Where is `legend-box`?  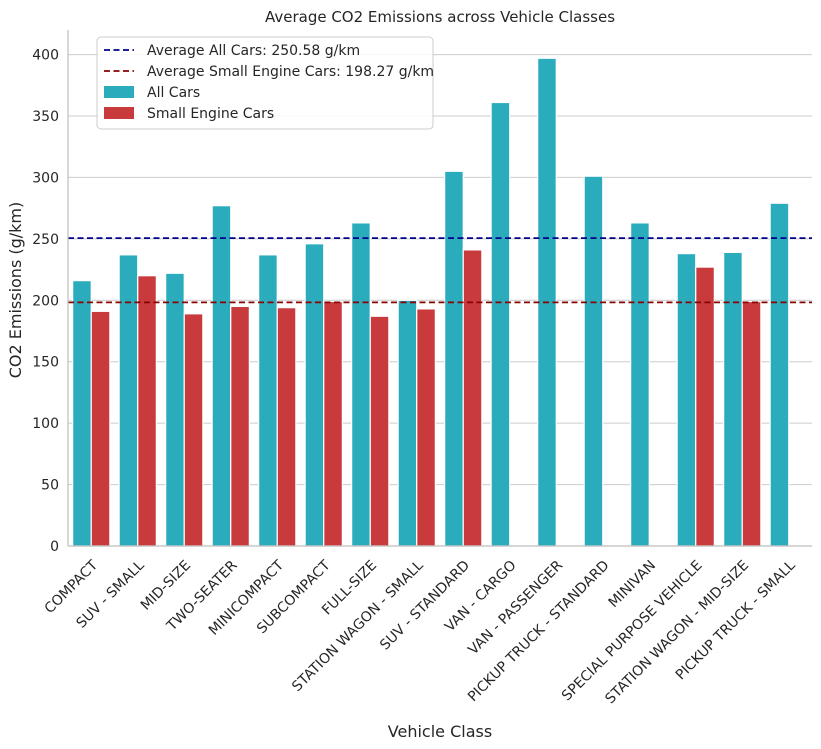 legend-box is located at coordinates (265, 83).